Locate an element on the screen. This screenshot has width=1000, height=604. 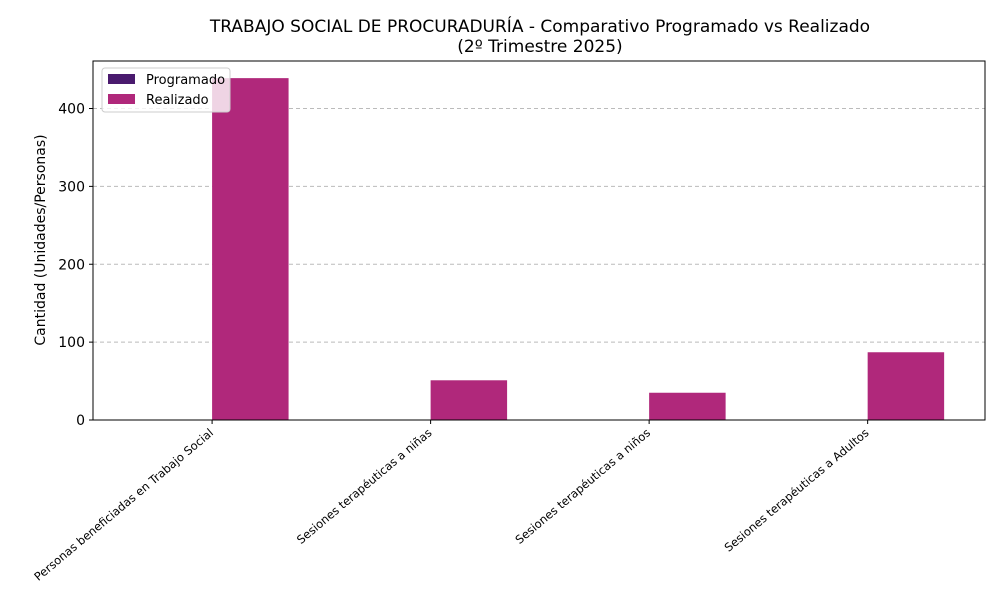
y-tick-label: 200 is located at coordinates (71, 265).